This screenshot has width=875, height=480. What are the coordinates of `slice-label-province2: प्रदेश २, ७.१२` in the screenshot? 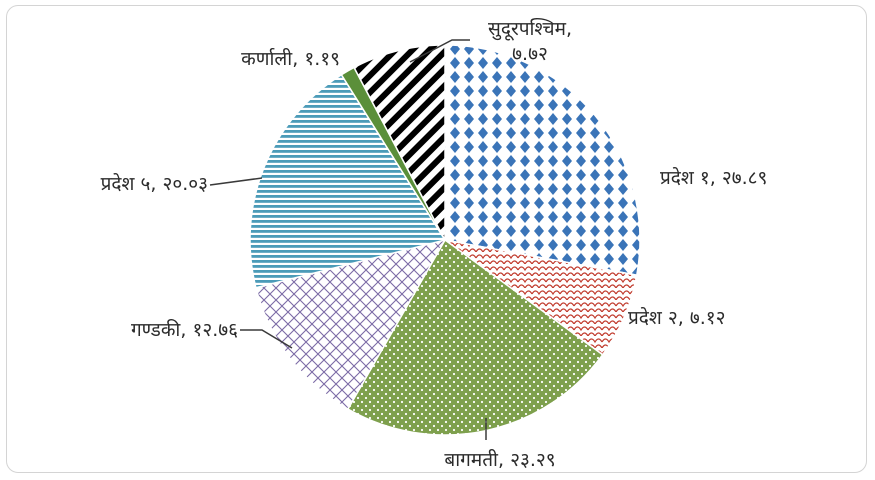 It's located at (677, 317).